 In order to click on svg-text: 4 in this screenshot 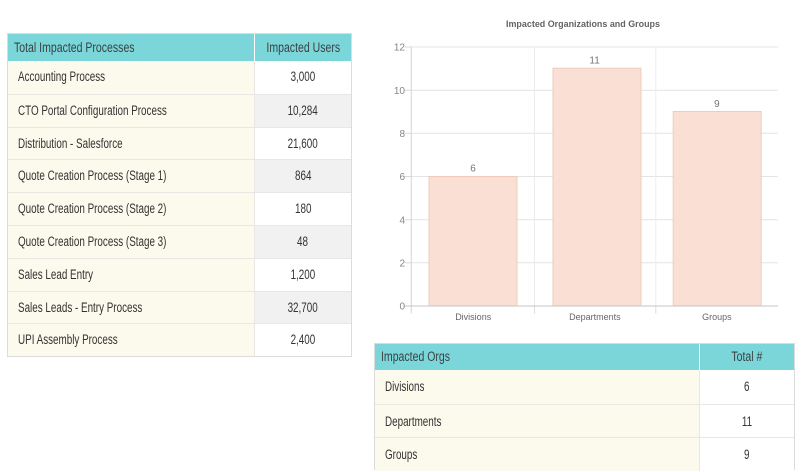, I will do `click(402, 220)`.